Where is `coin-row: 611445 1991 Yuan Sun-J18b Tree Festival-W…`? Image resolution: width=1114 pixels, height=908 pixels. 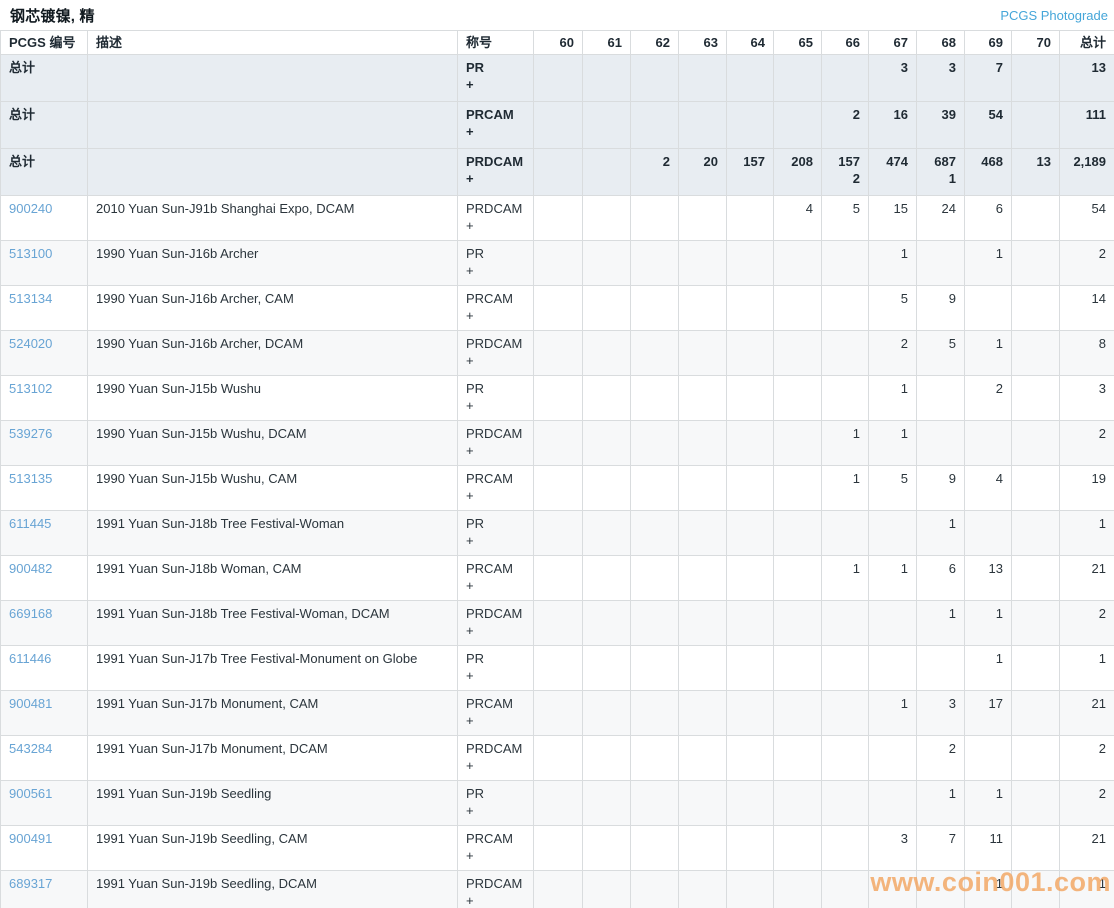 coin-row: 611445 1991 Yuan Sun-J18b Tree Festival-W… is located at coordinates (557, 533).